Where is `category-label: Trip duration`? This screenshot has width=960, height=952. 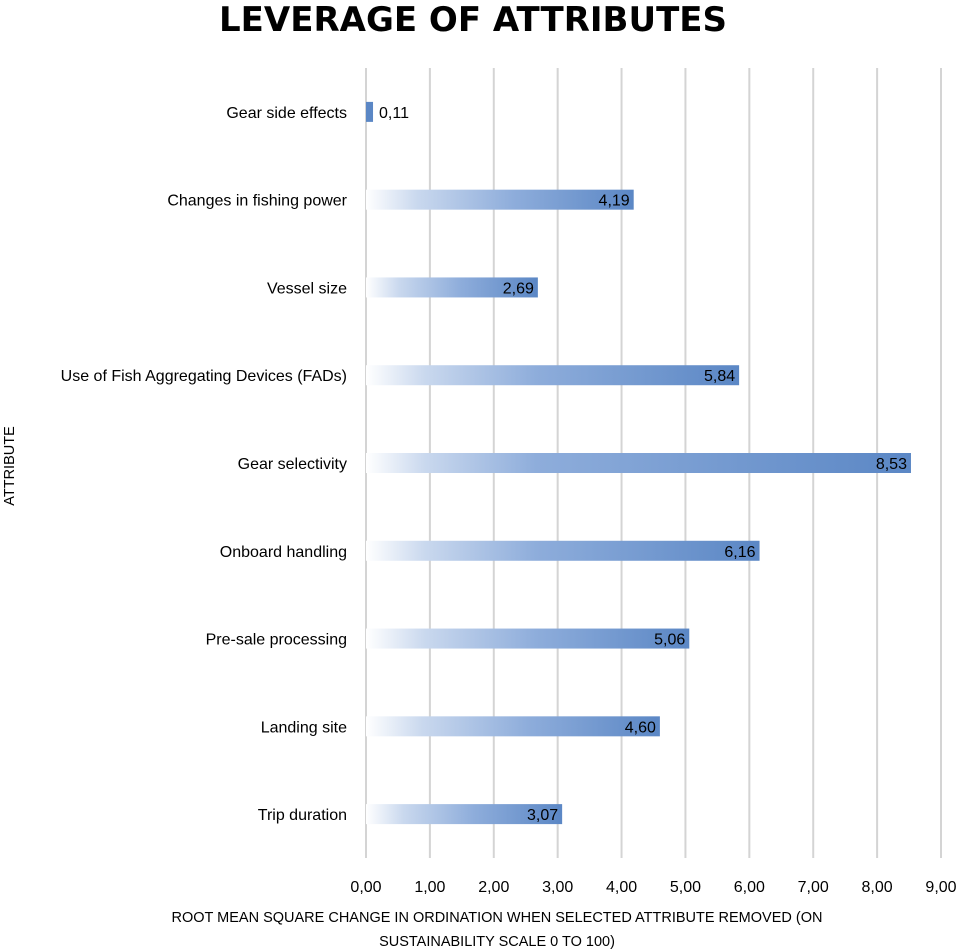 category-label: Trip duration is located at coordinates (302, 815).